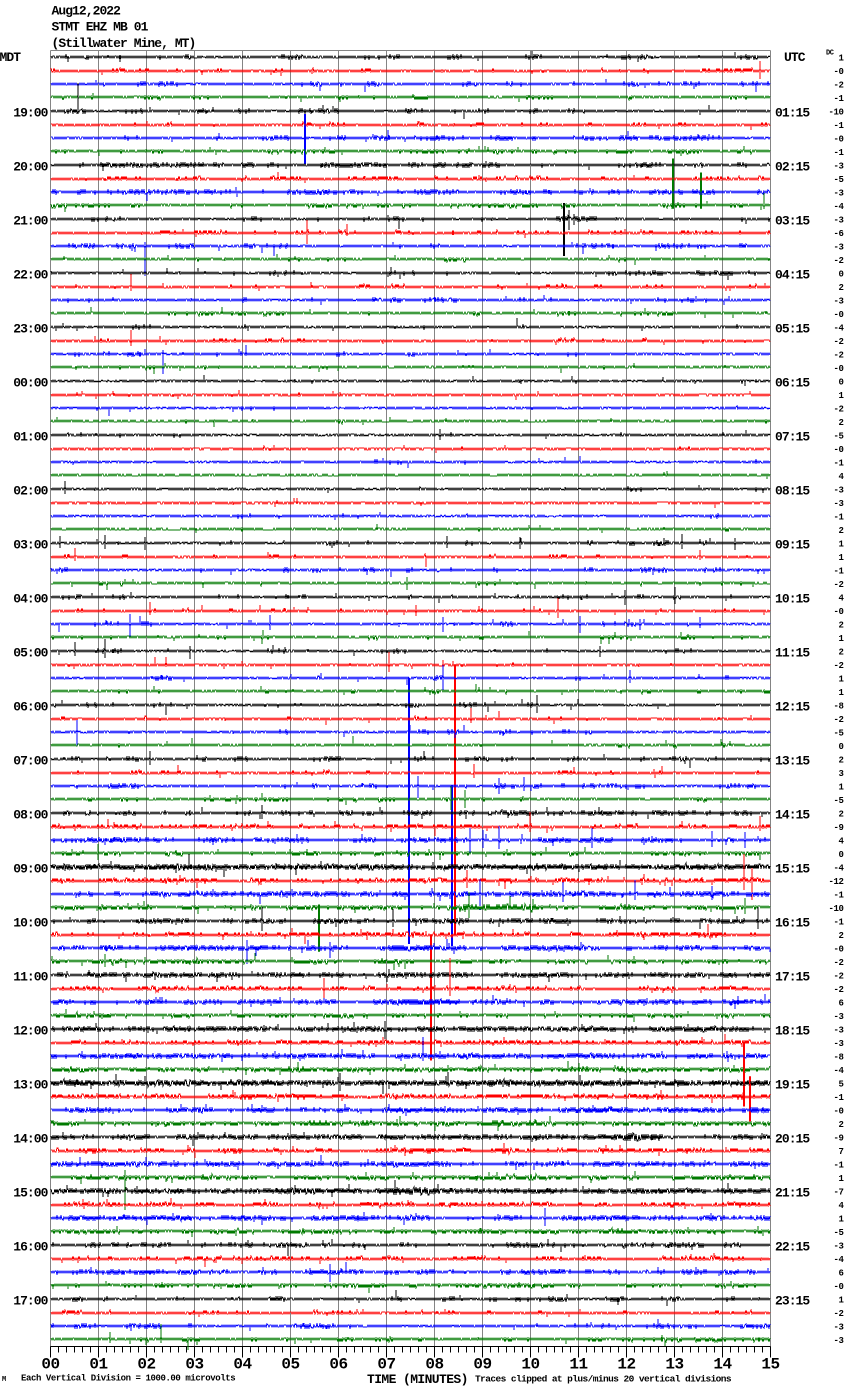 The image size is (850, 1390). I want to click on svg-text: STMT EHZ MB 01, so click(100, 27).